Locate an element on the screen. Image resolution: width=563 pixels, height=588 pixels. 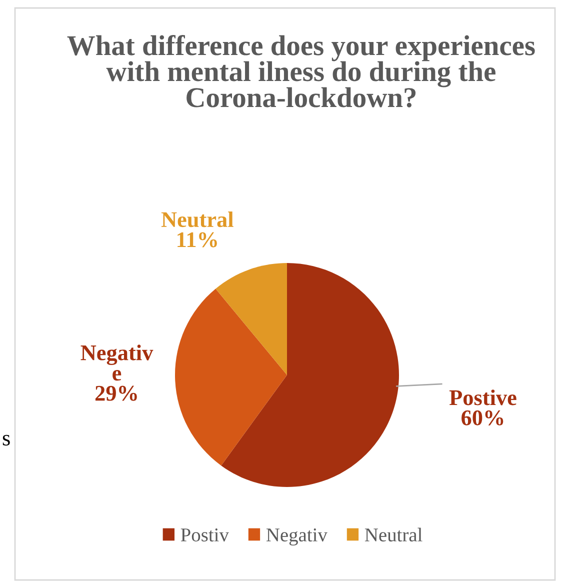
text: s is located at coordinates (6, 440).